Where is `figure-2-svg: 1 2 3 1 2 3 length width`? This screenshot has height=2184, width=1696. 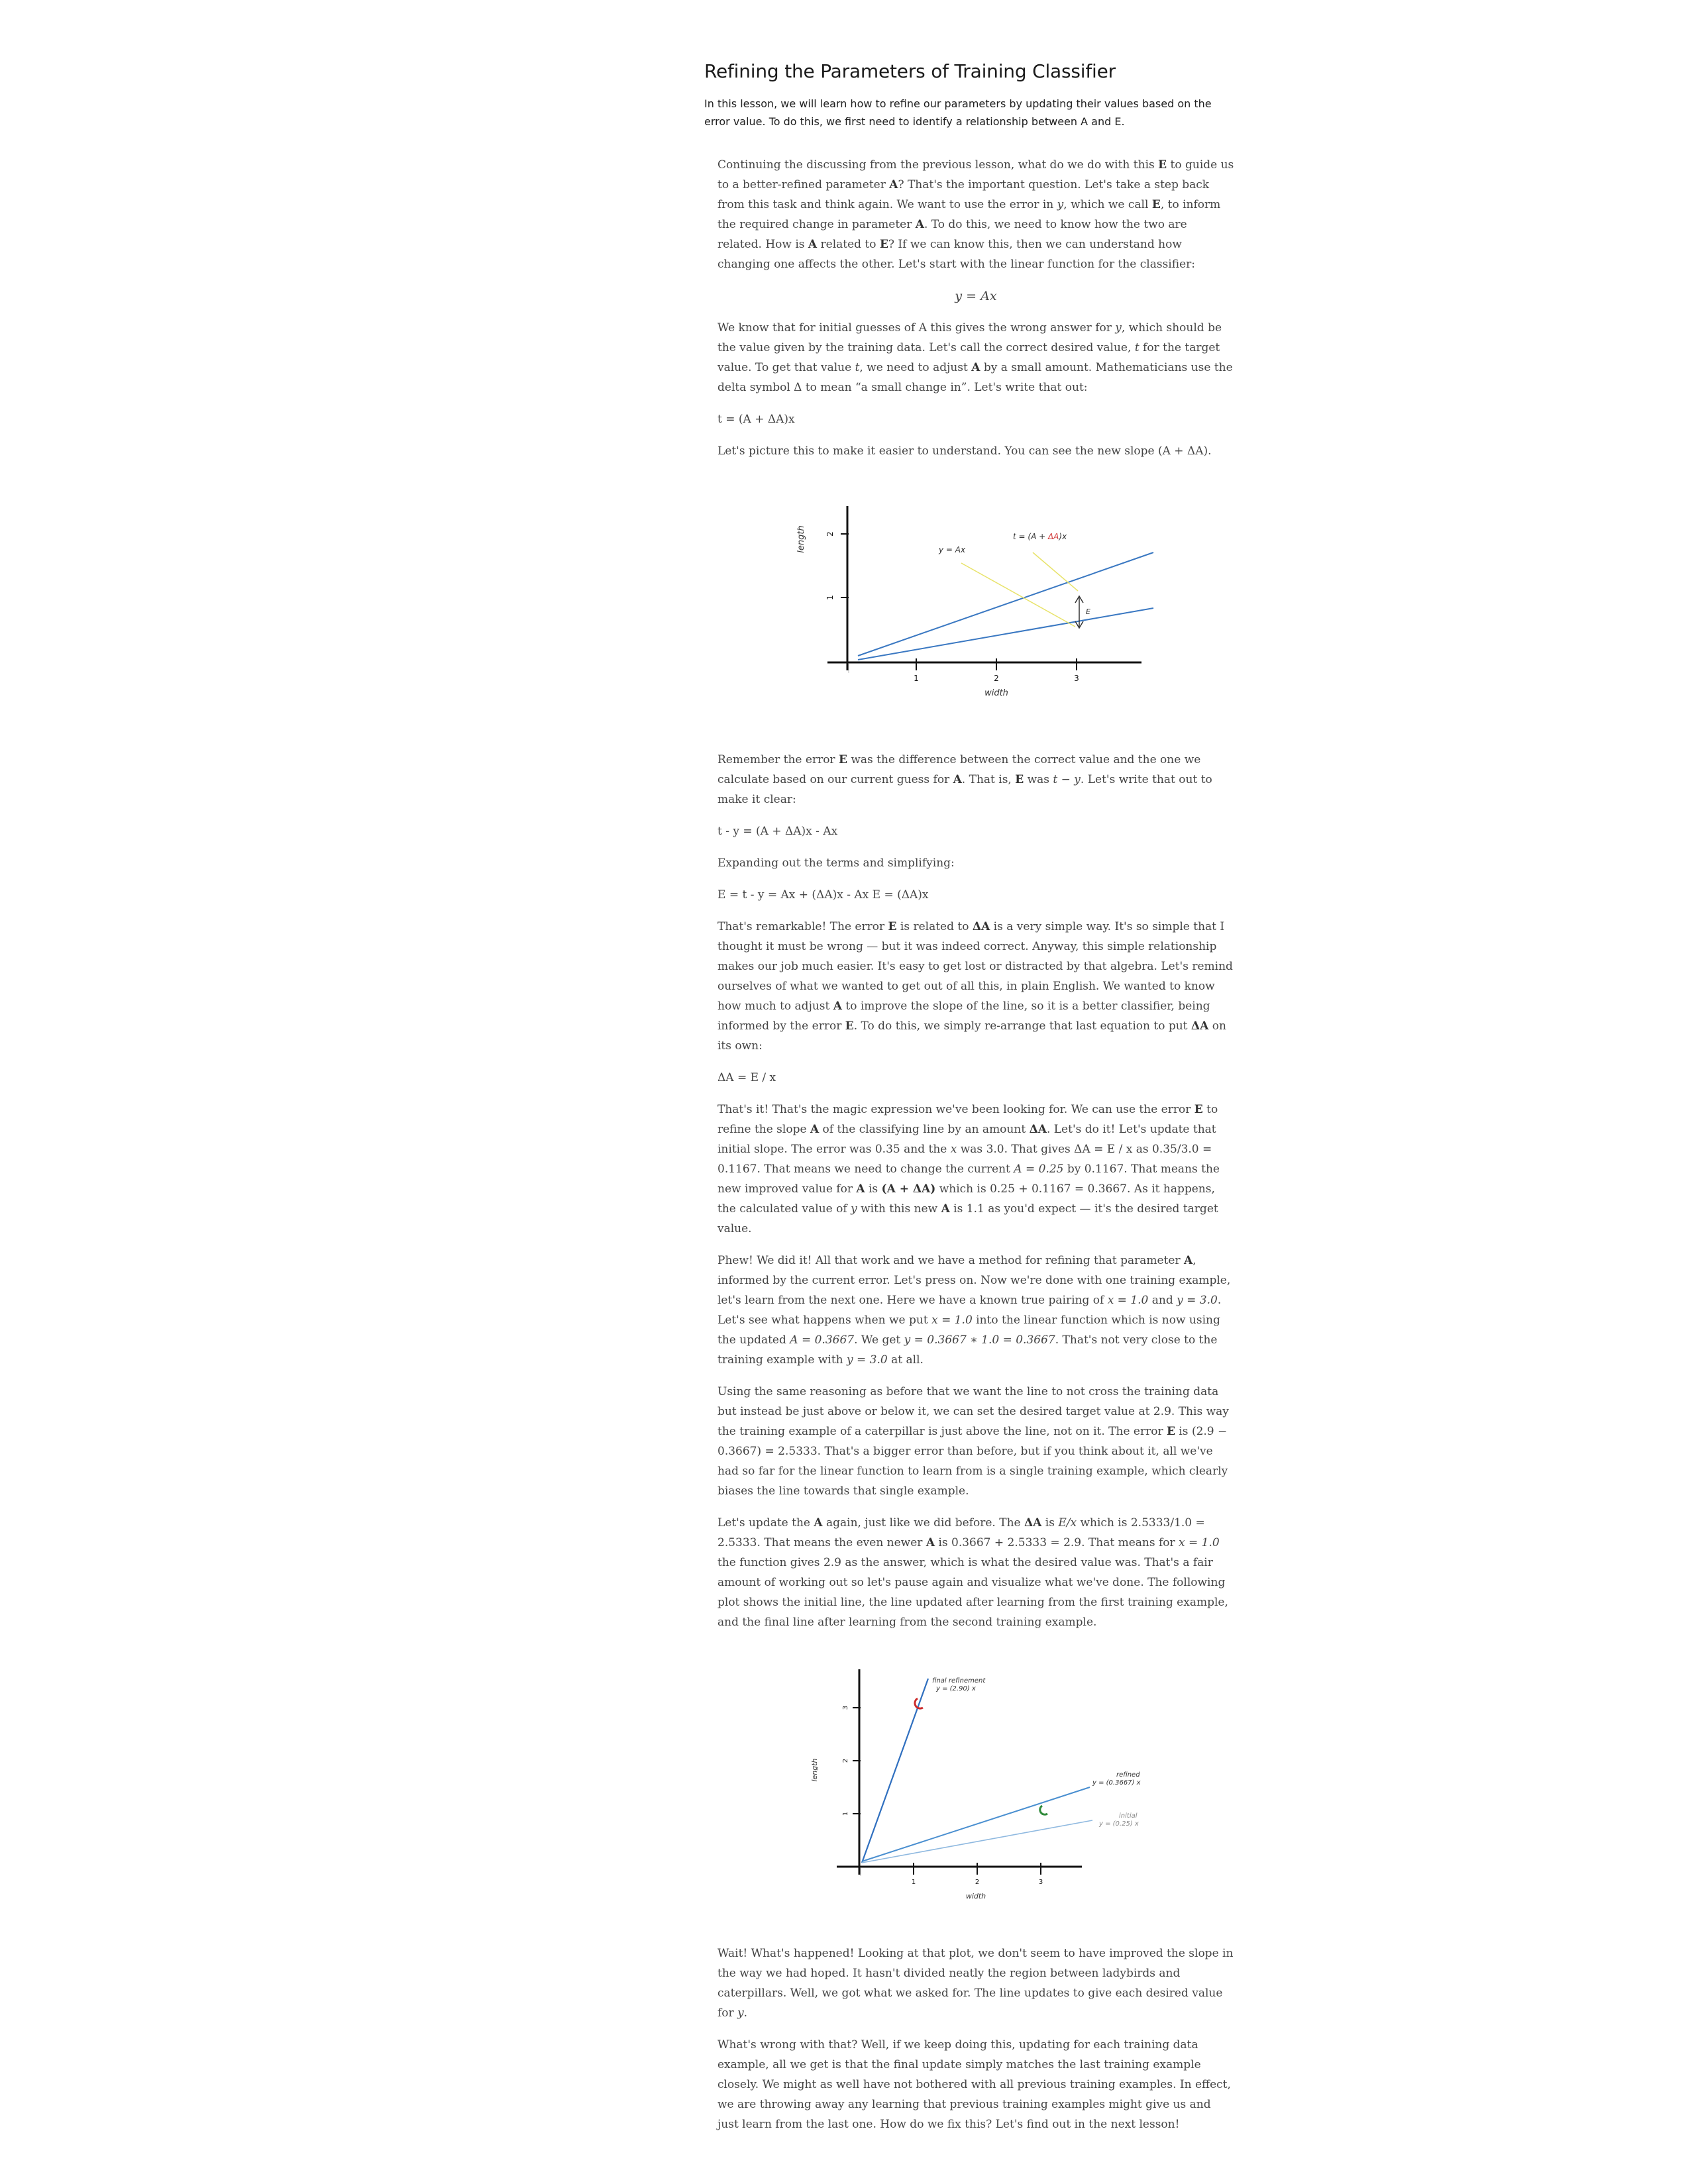
figure-2-svg: 1 2 3 1 2 3 length width is located at coordinates (976, 1784).